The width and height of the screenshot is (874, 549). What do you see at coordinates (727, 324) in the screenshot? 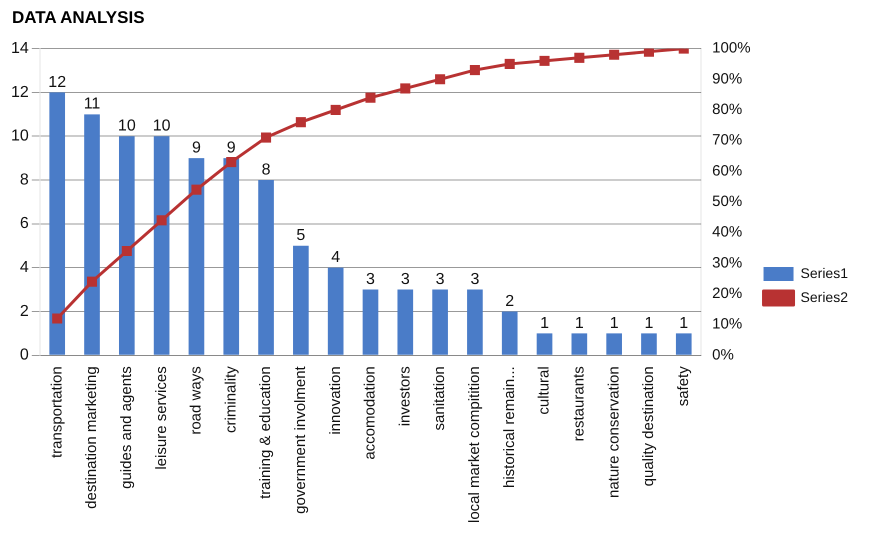
I see `y2-tick-label: 10%` at bounding box center [727, 324].